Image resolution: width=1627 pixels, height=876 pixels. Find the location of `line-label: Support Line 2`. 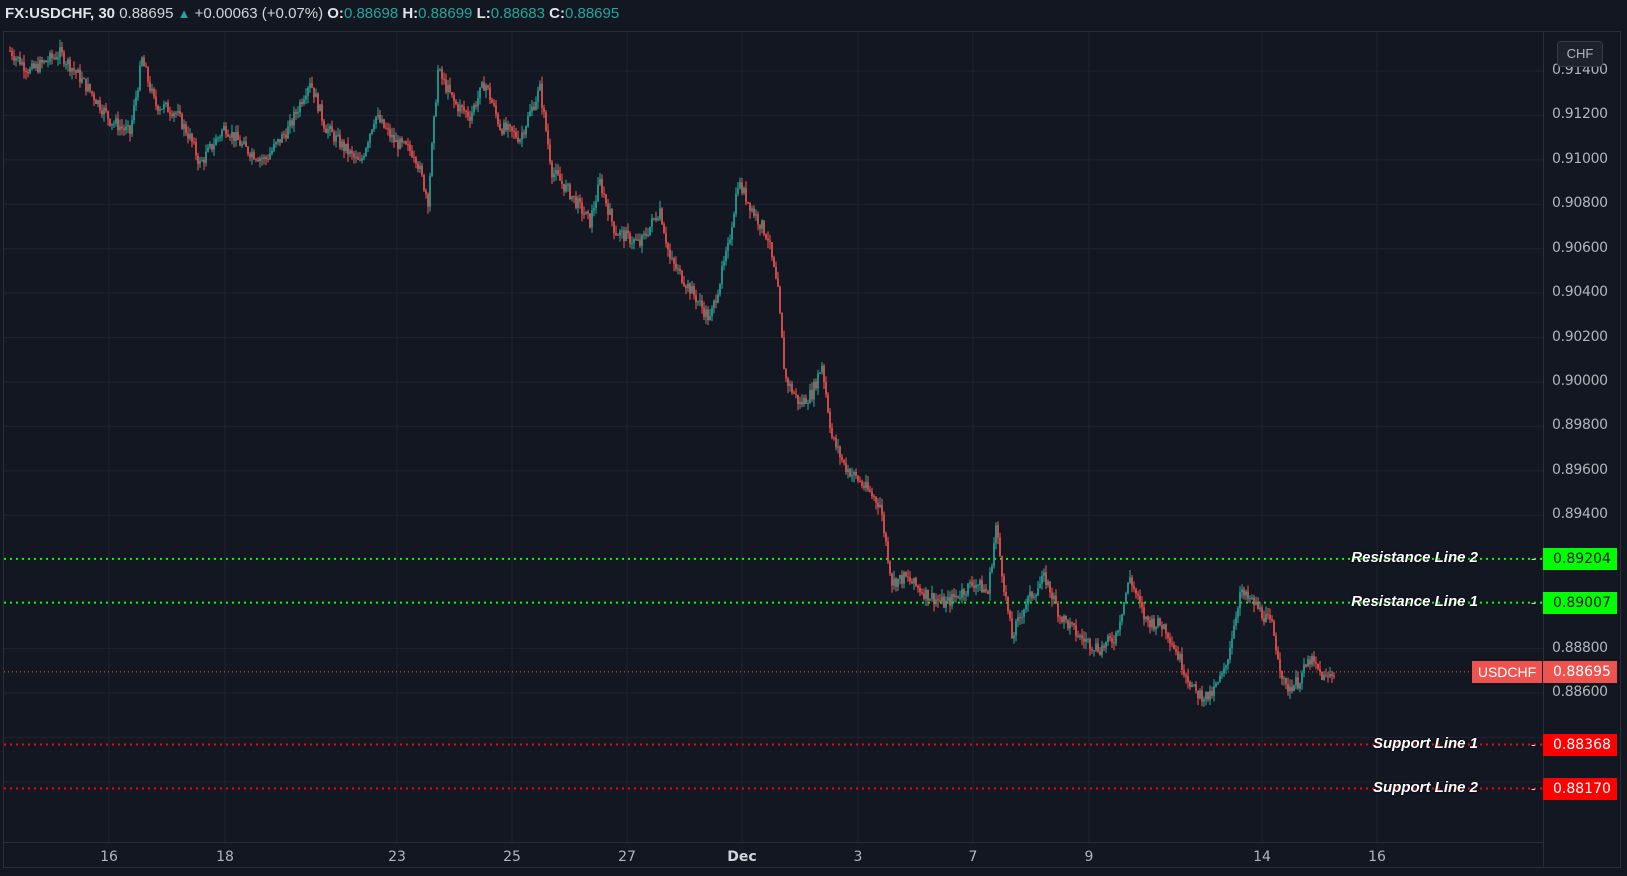

line-label: Support Line 2 is located at coordinates (1425, 787).